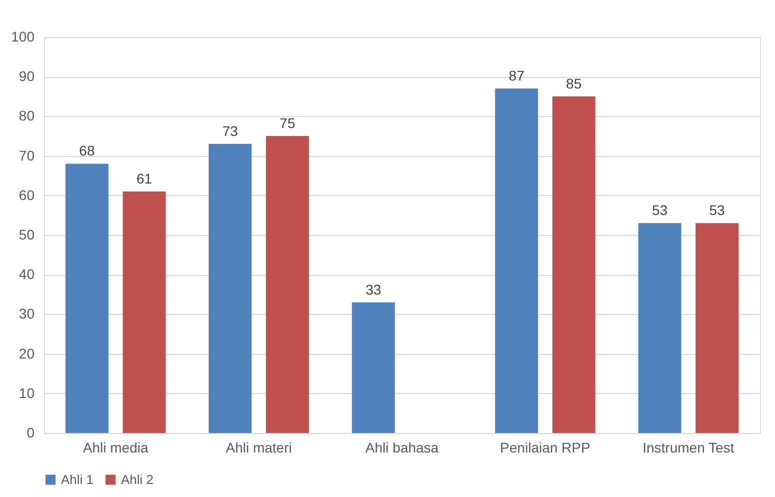 This screenshot has height=497, width=775. What do you see at coordinates (259, 448) in the screenshot?
I see `x-tick-label: Ahli materi` at bounding box center [259, 448].